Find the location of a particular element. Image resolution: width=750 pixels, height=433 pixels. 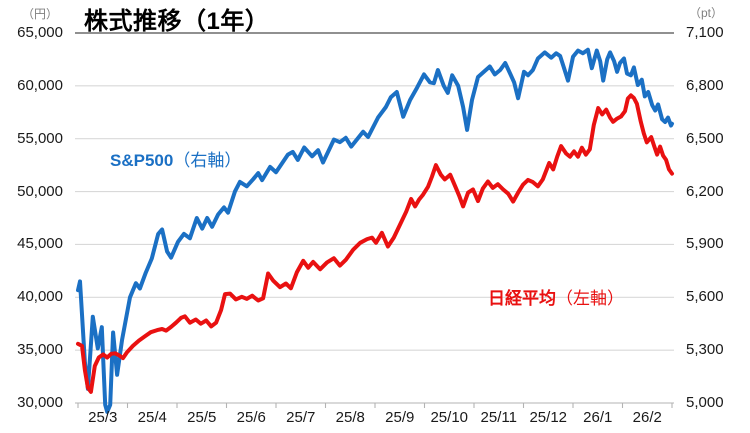

x-axis-month-label: 25/3 is located at coordinates (103, 417).